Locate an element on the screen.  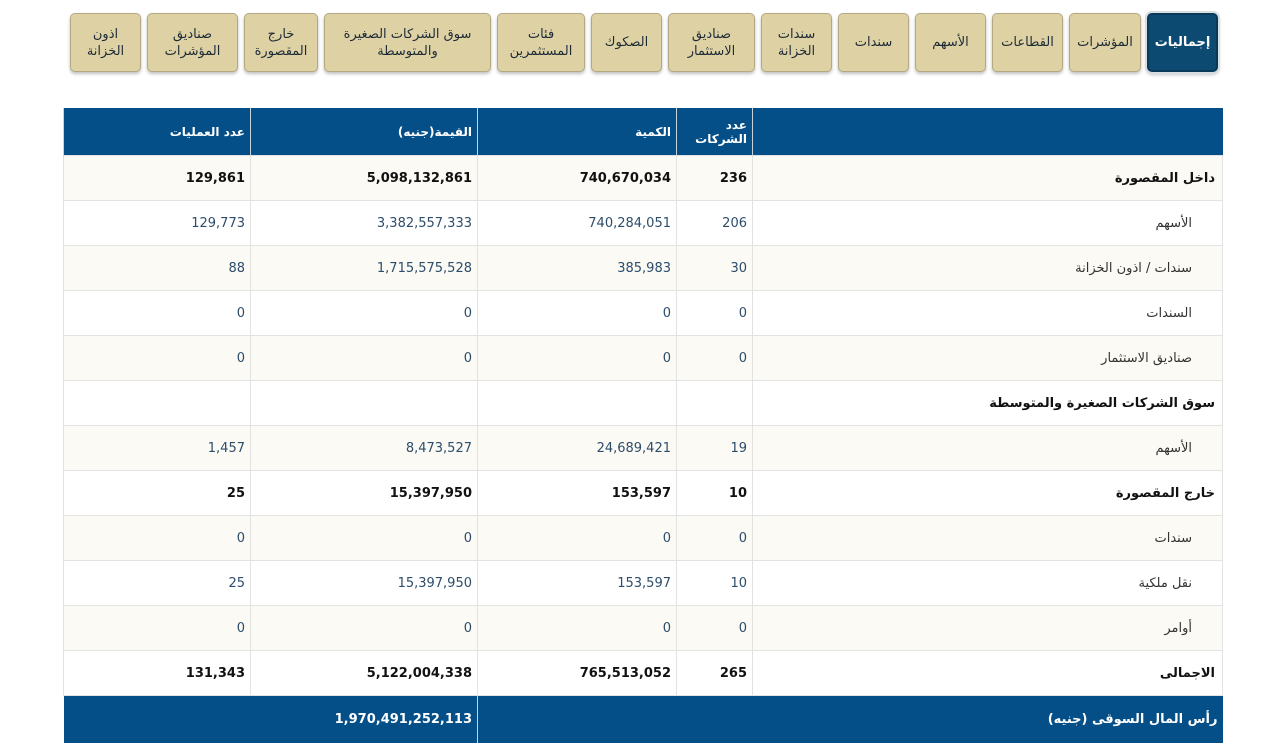
row-label: السندات is located at coordinates (987, 313).